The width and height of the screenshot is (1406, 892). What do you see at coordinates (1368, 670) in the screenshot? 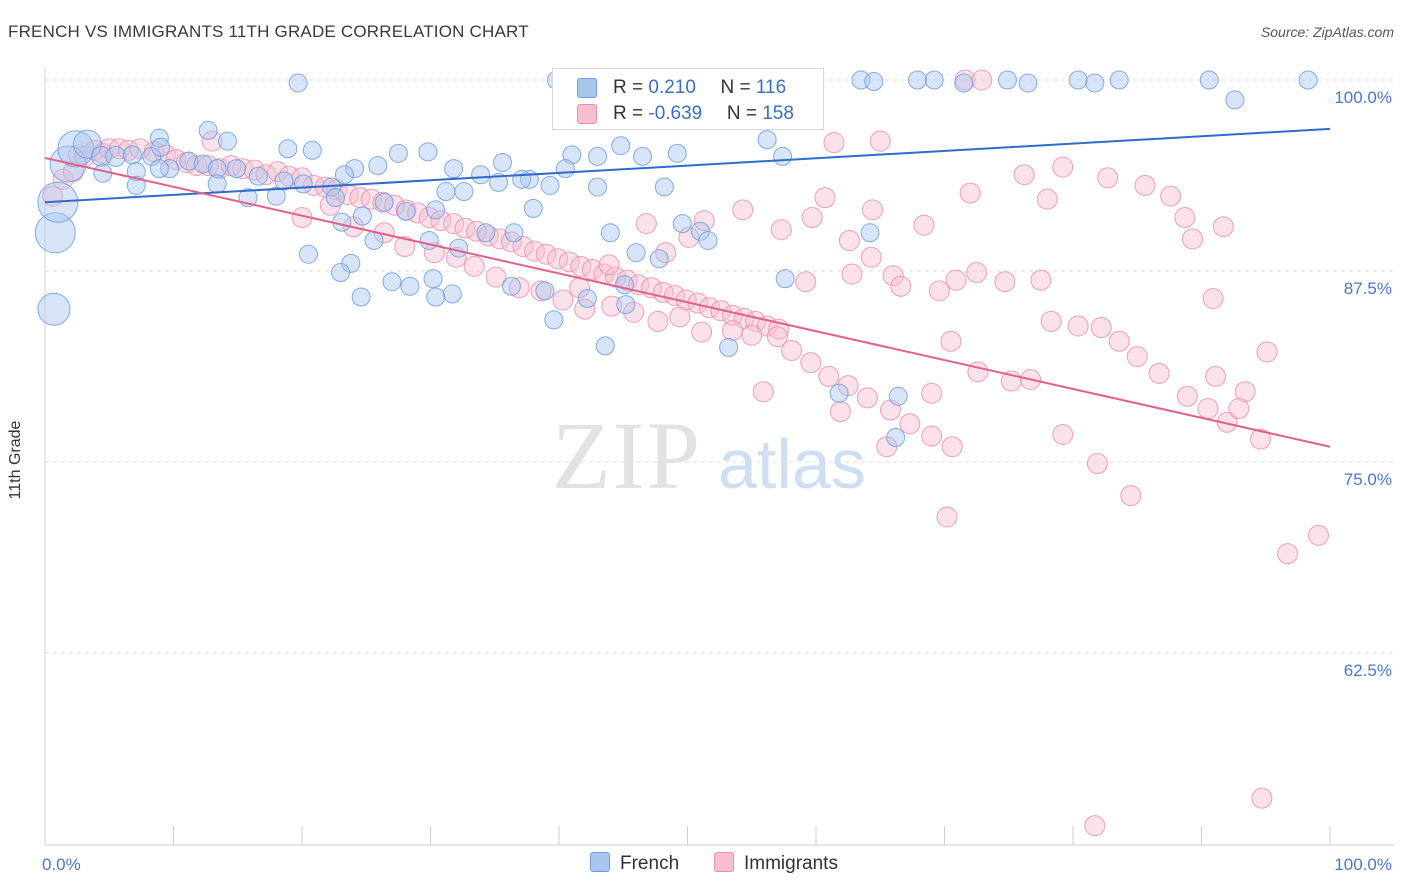
I see `y-tick-label: 62.5%` at bounding box center [1368, 670].